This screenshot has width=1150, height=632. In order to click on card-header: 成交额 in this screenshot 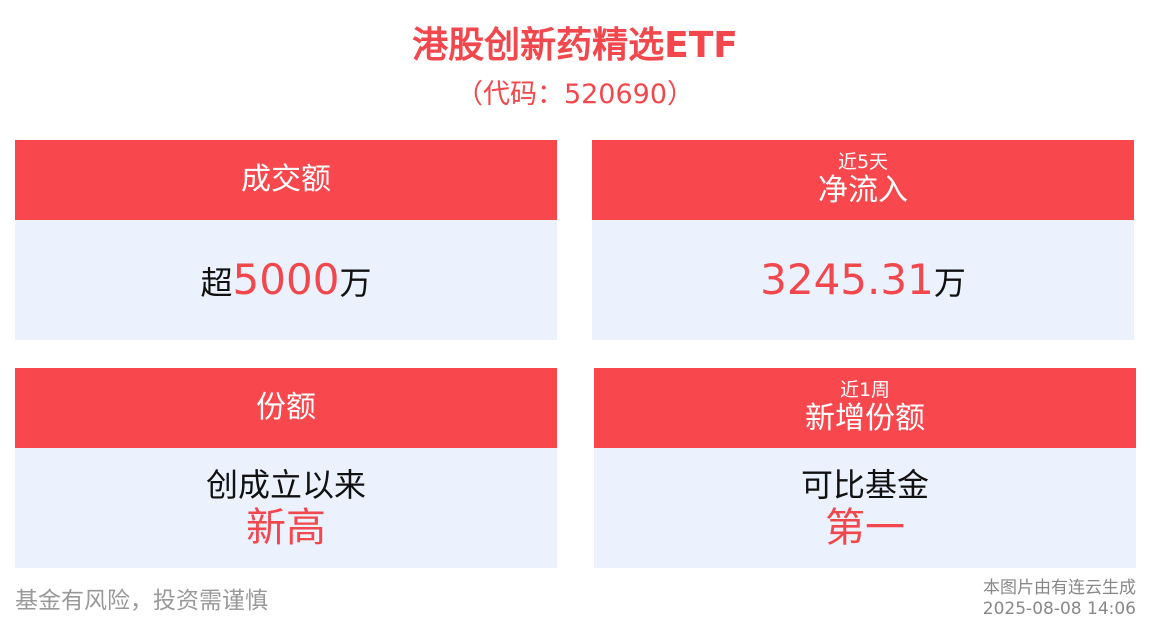, I will do `click(286, 180)`.